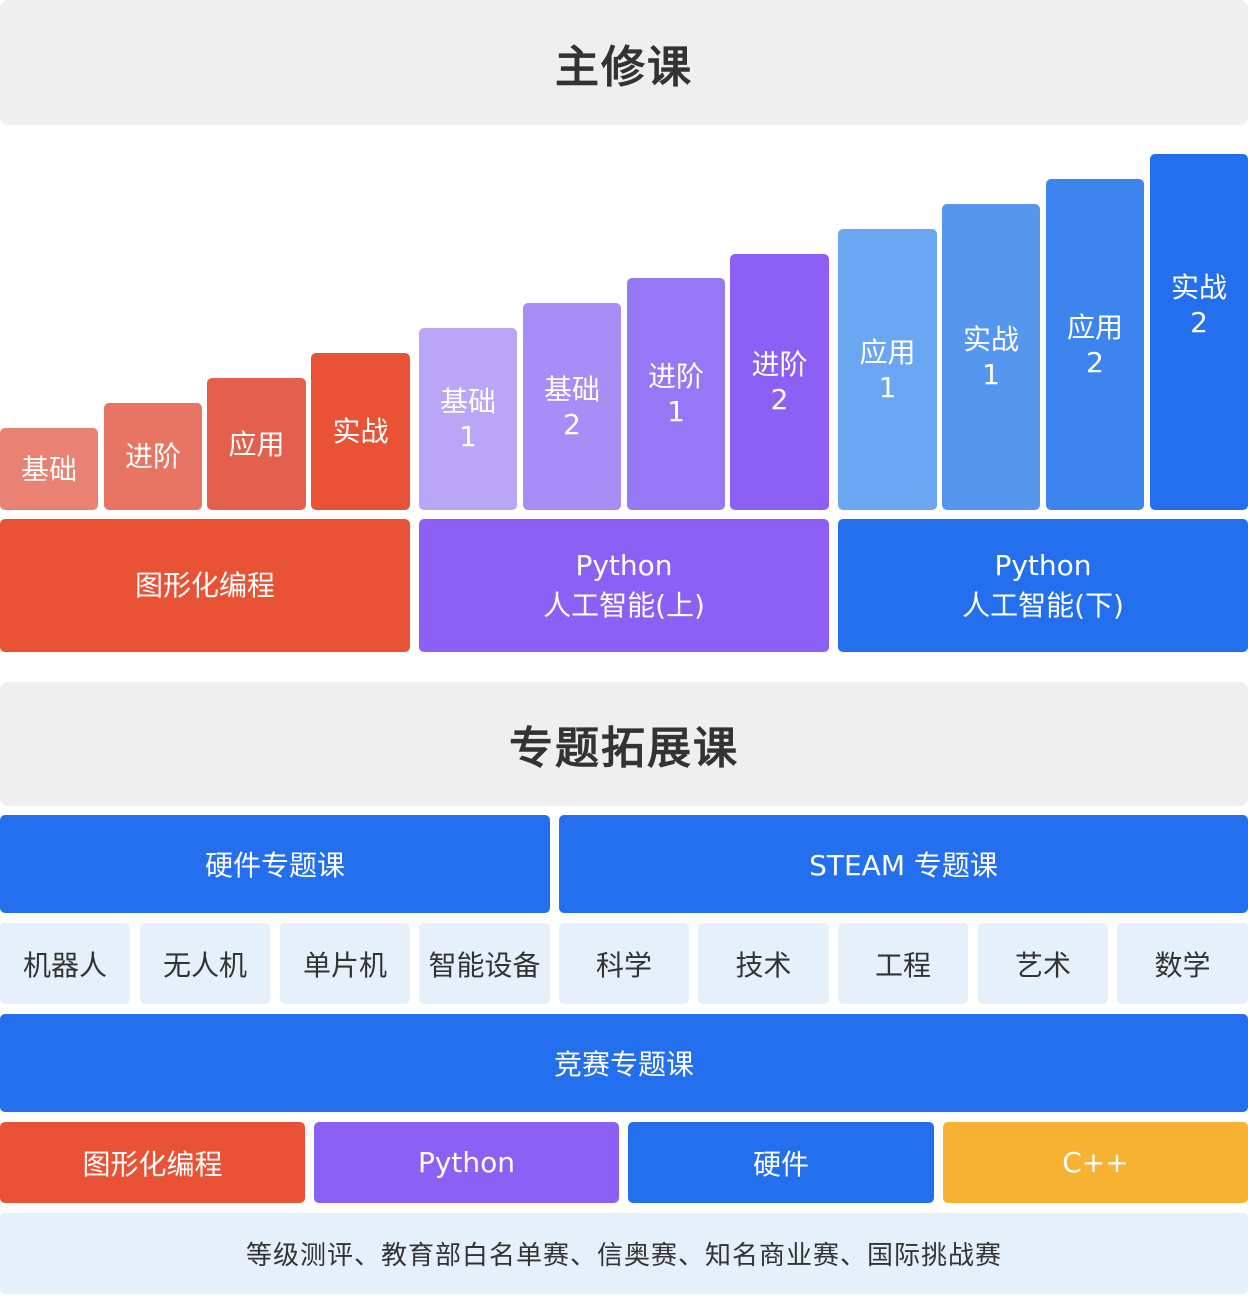 The height and width of the screenshot is (1296, 1248). I want to click on extension-course-header: 专题拓展课, so click(624, 744).